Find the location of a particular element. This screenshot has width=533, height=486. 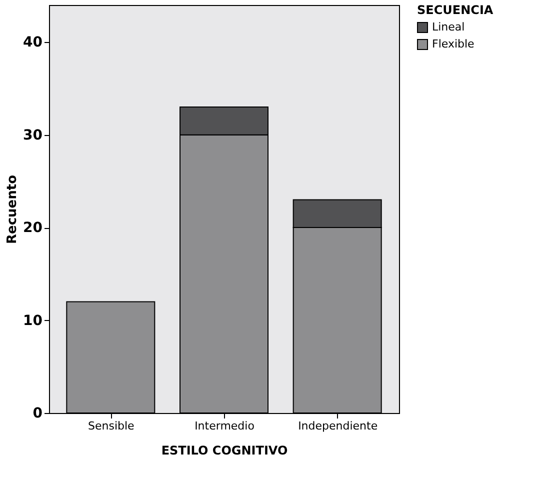

x-tick-label: Independiente is located at coordinates (338, 426).